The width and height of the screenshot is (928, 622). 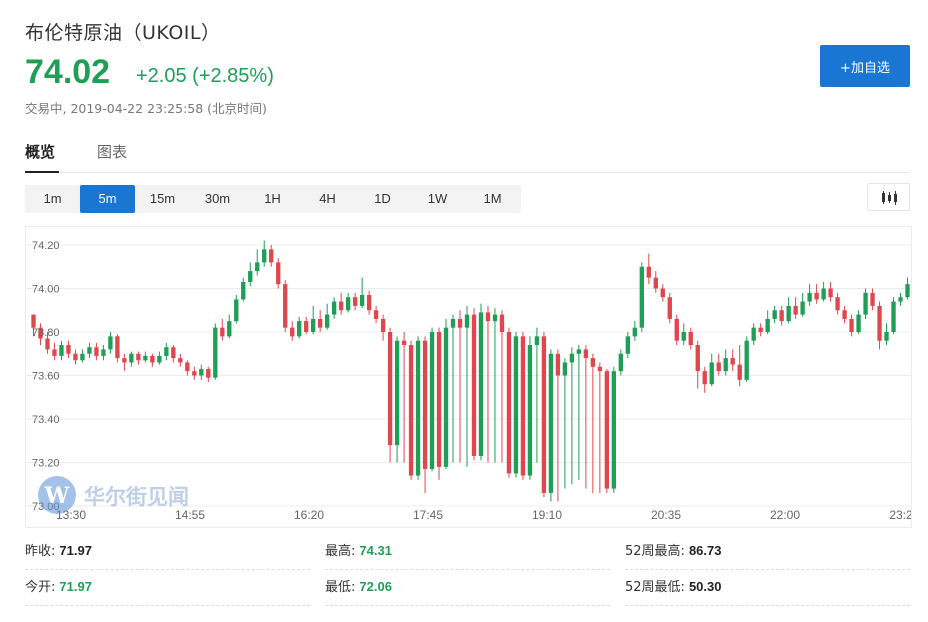 I want to click on period-30m: 30m, so click(x=217, y=198).